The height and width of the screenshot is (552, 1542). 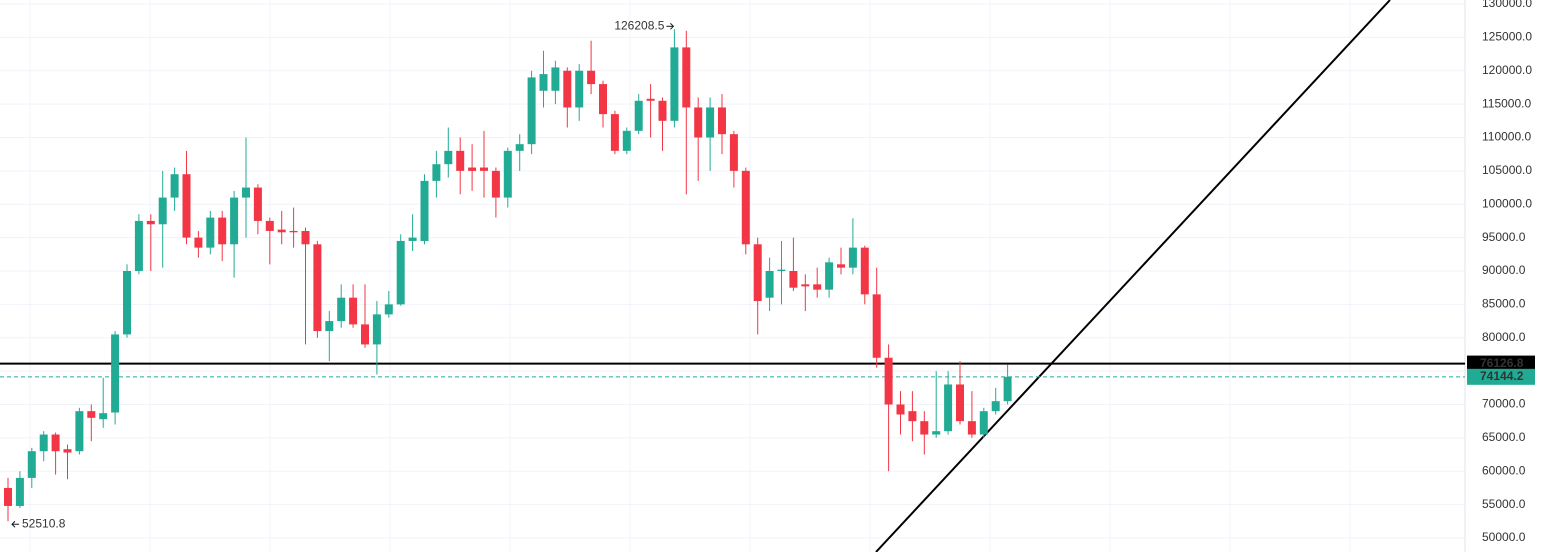 I want to click on y-tick-label: 130000.0, so click(x=1507, y=5).